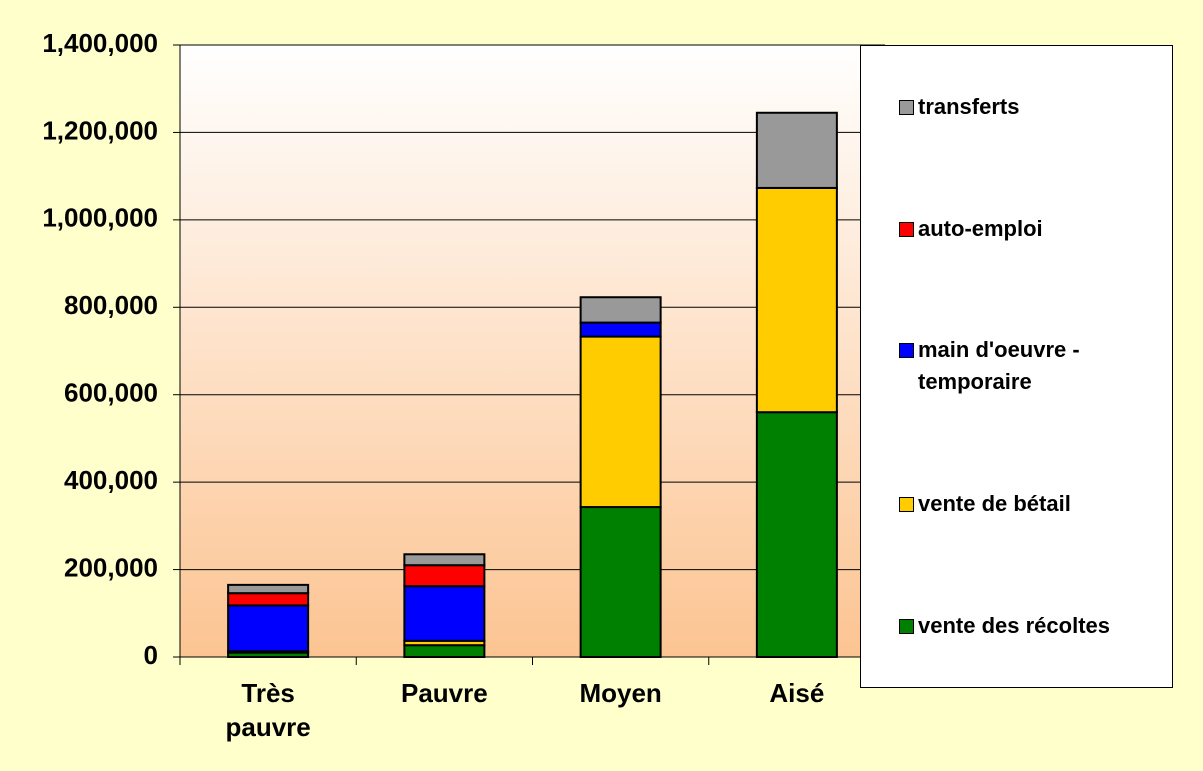  What do you see at coordinates (111, 480) in the screenshot?
I see `y-tick-label: 400,000` at bounding box center [111, 480].